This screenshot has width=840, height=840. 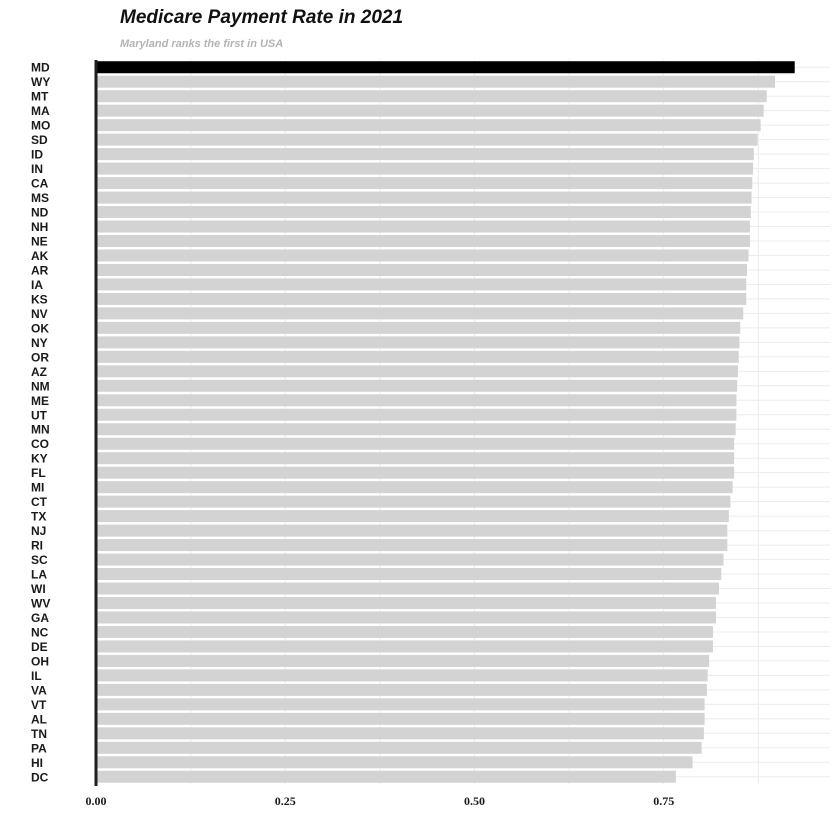 What do you see at coordinates (423, 212) in the screenshot?
I see `bar-nd` at bounding box center [423, 212].